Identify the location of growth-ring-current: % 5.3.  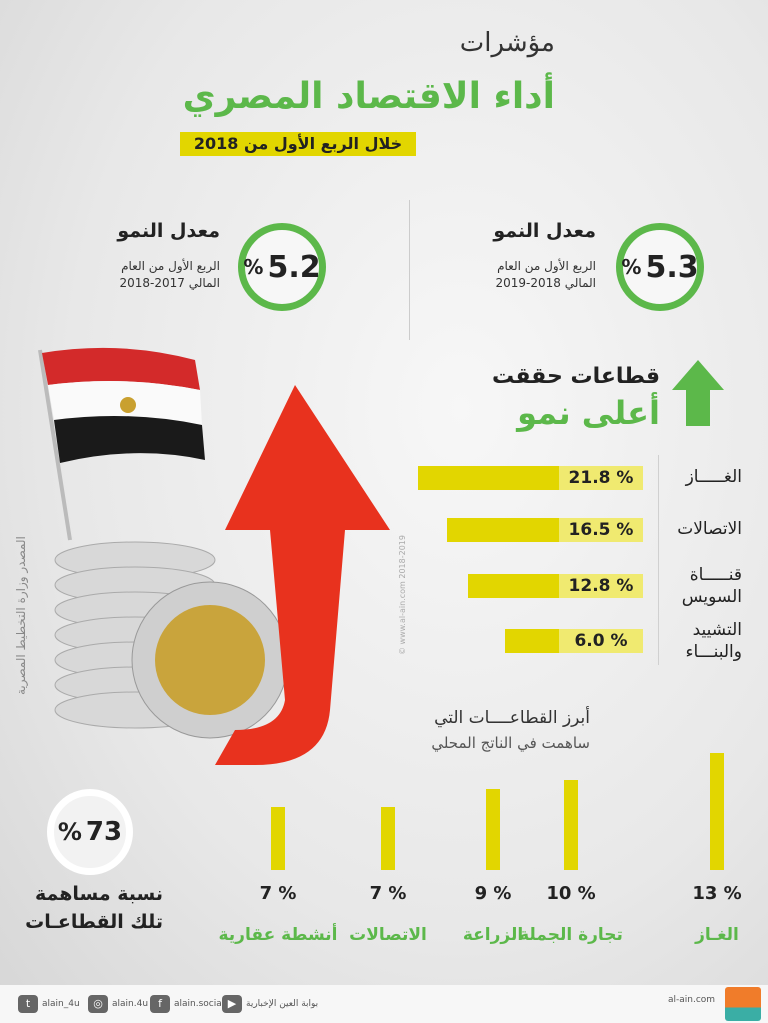
(660, 267).